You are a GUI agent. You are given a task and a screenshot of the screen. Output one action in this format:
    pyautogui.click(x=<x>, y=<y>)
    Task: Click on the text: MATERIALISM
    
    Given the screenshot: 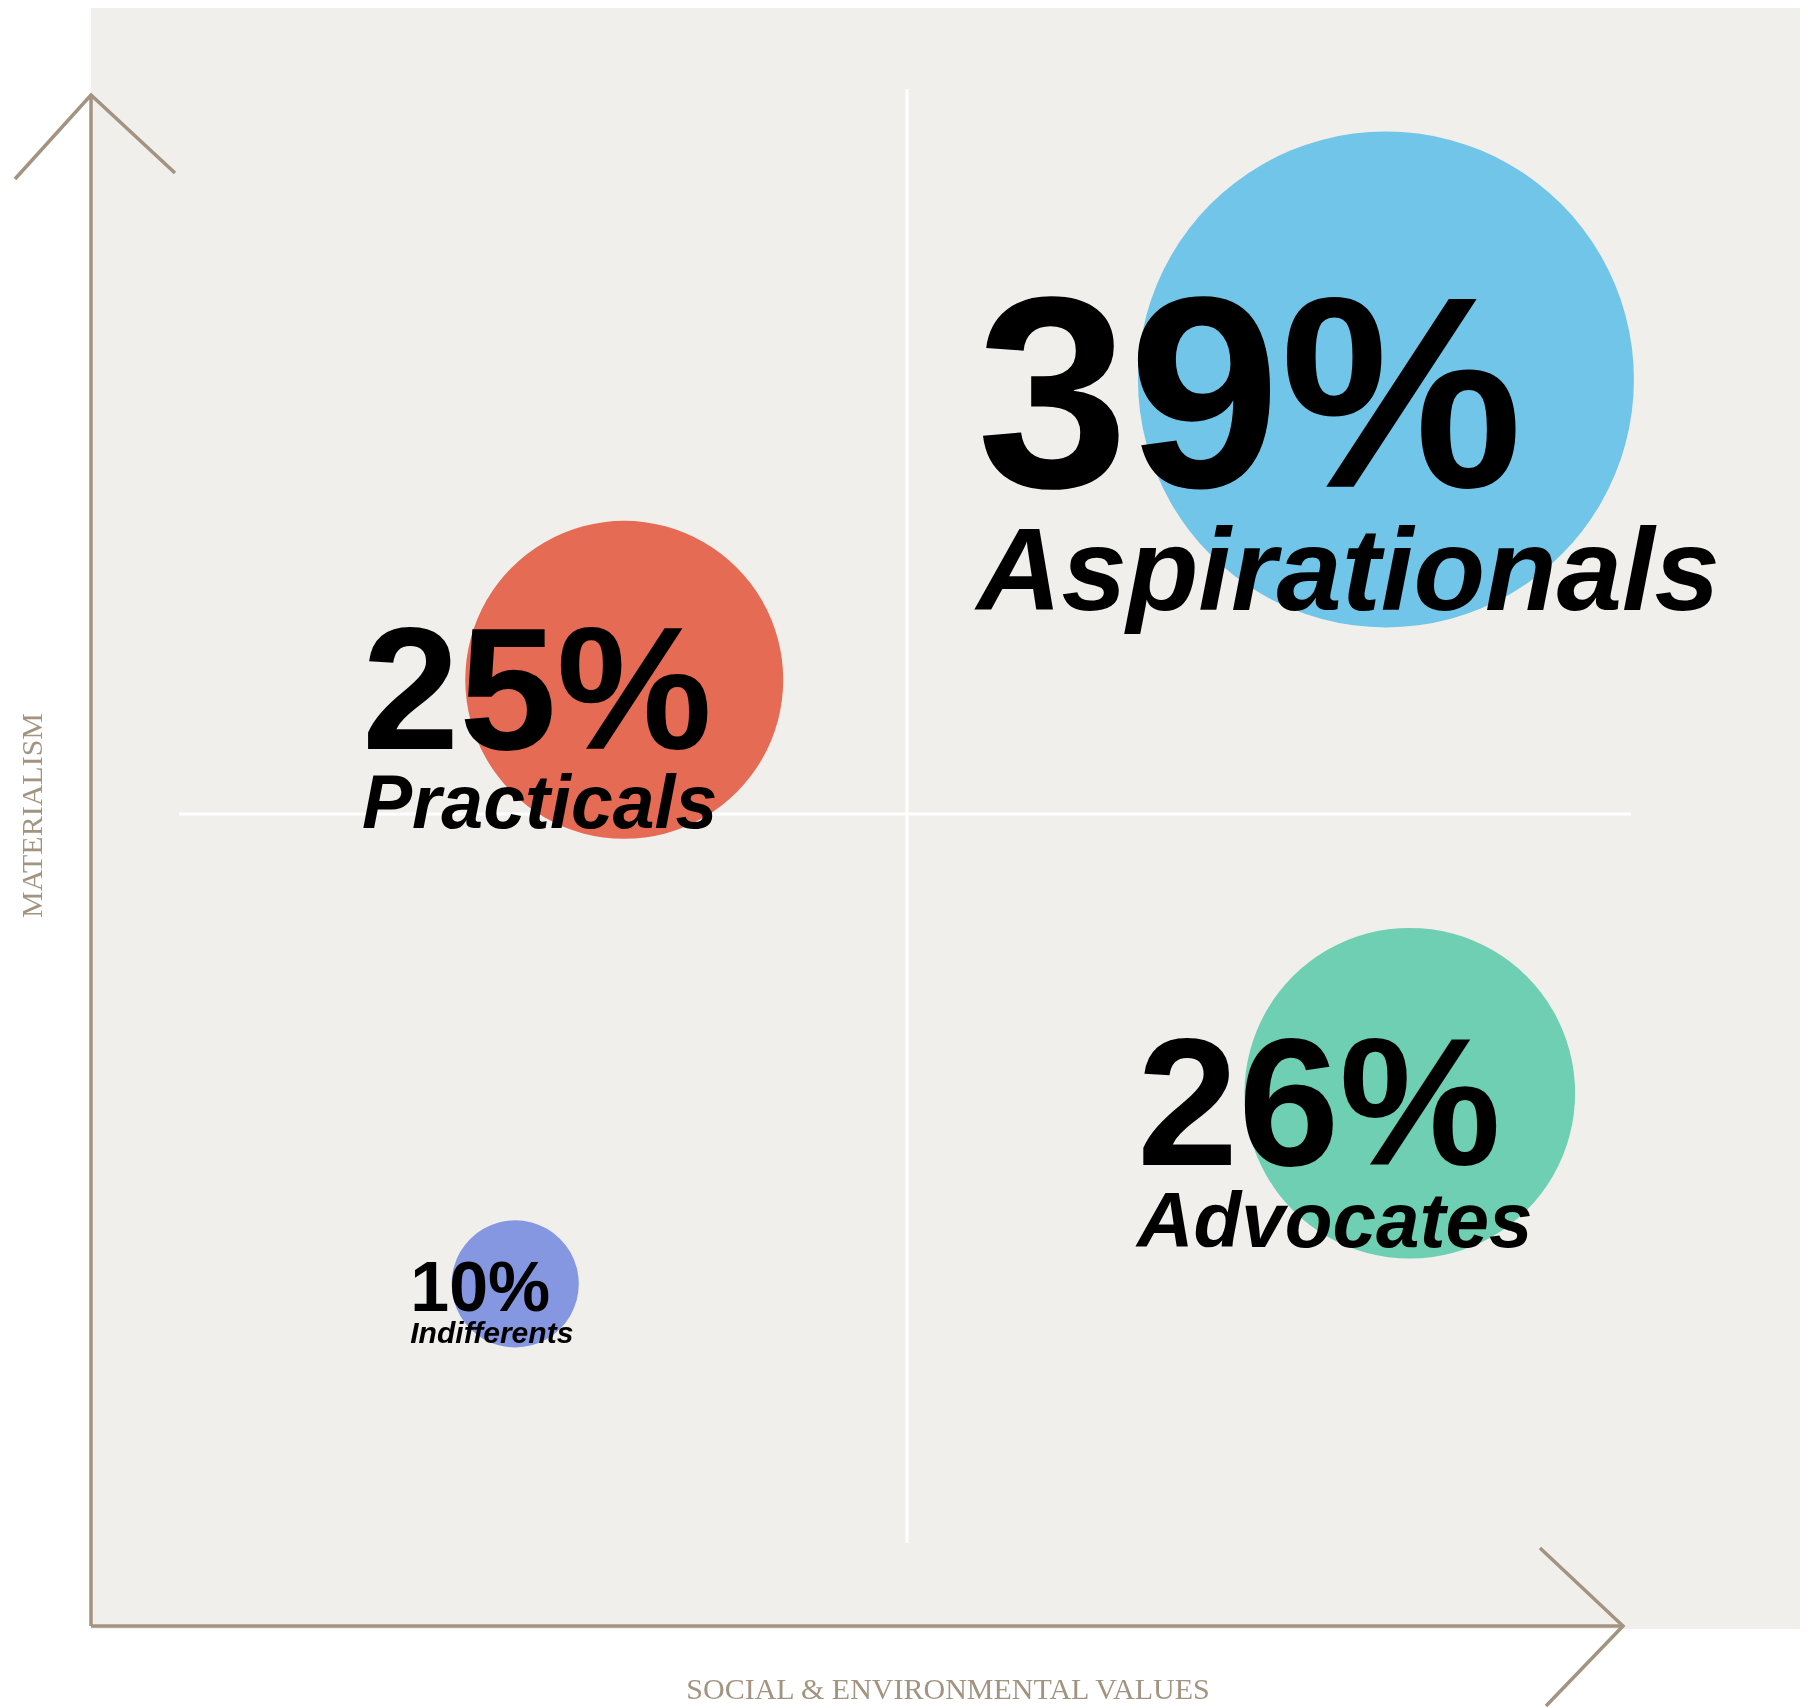 What is the action you would take?
    pyautogui.click(x=31, y=815)
    